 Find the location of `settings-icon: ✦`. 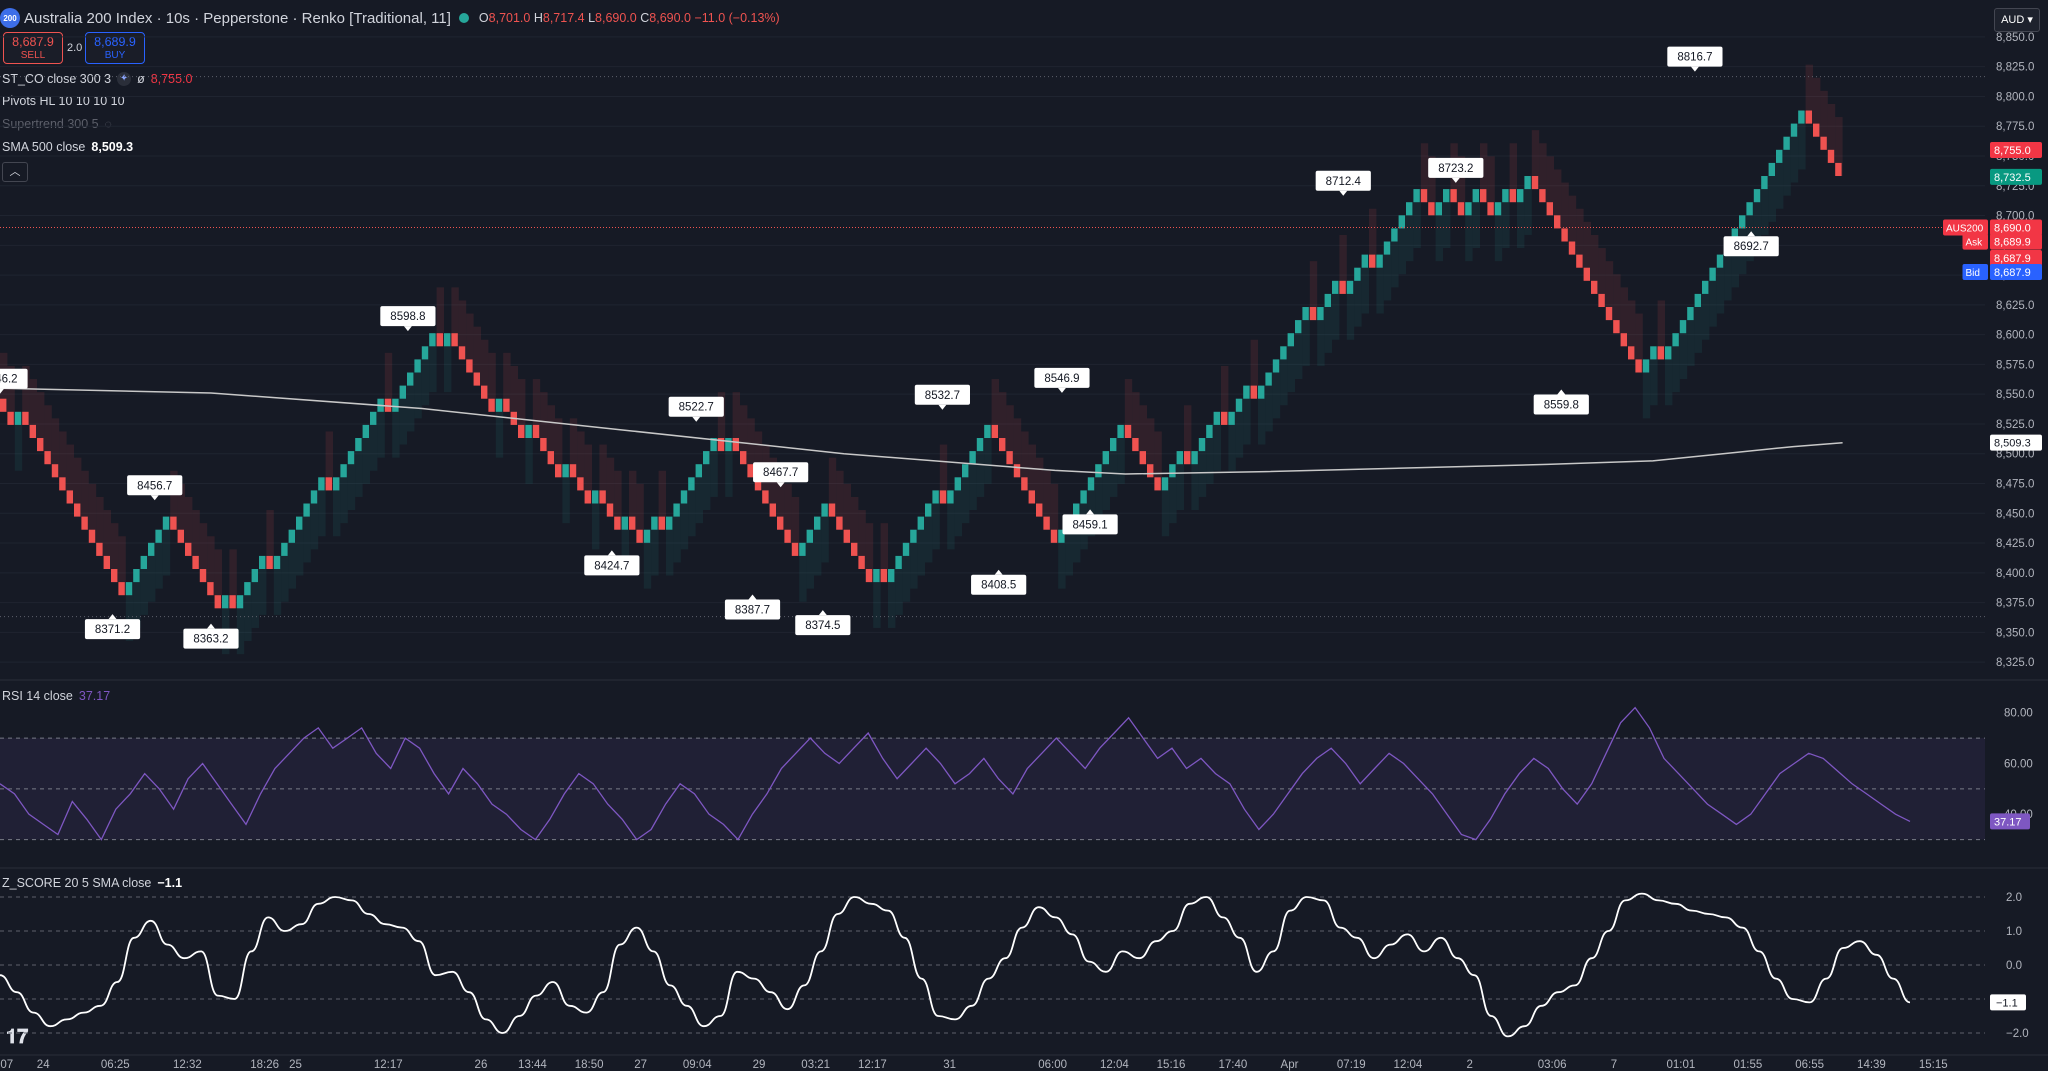

settings-icon: ✦ is located at coordinates (124, 79).